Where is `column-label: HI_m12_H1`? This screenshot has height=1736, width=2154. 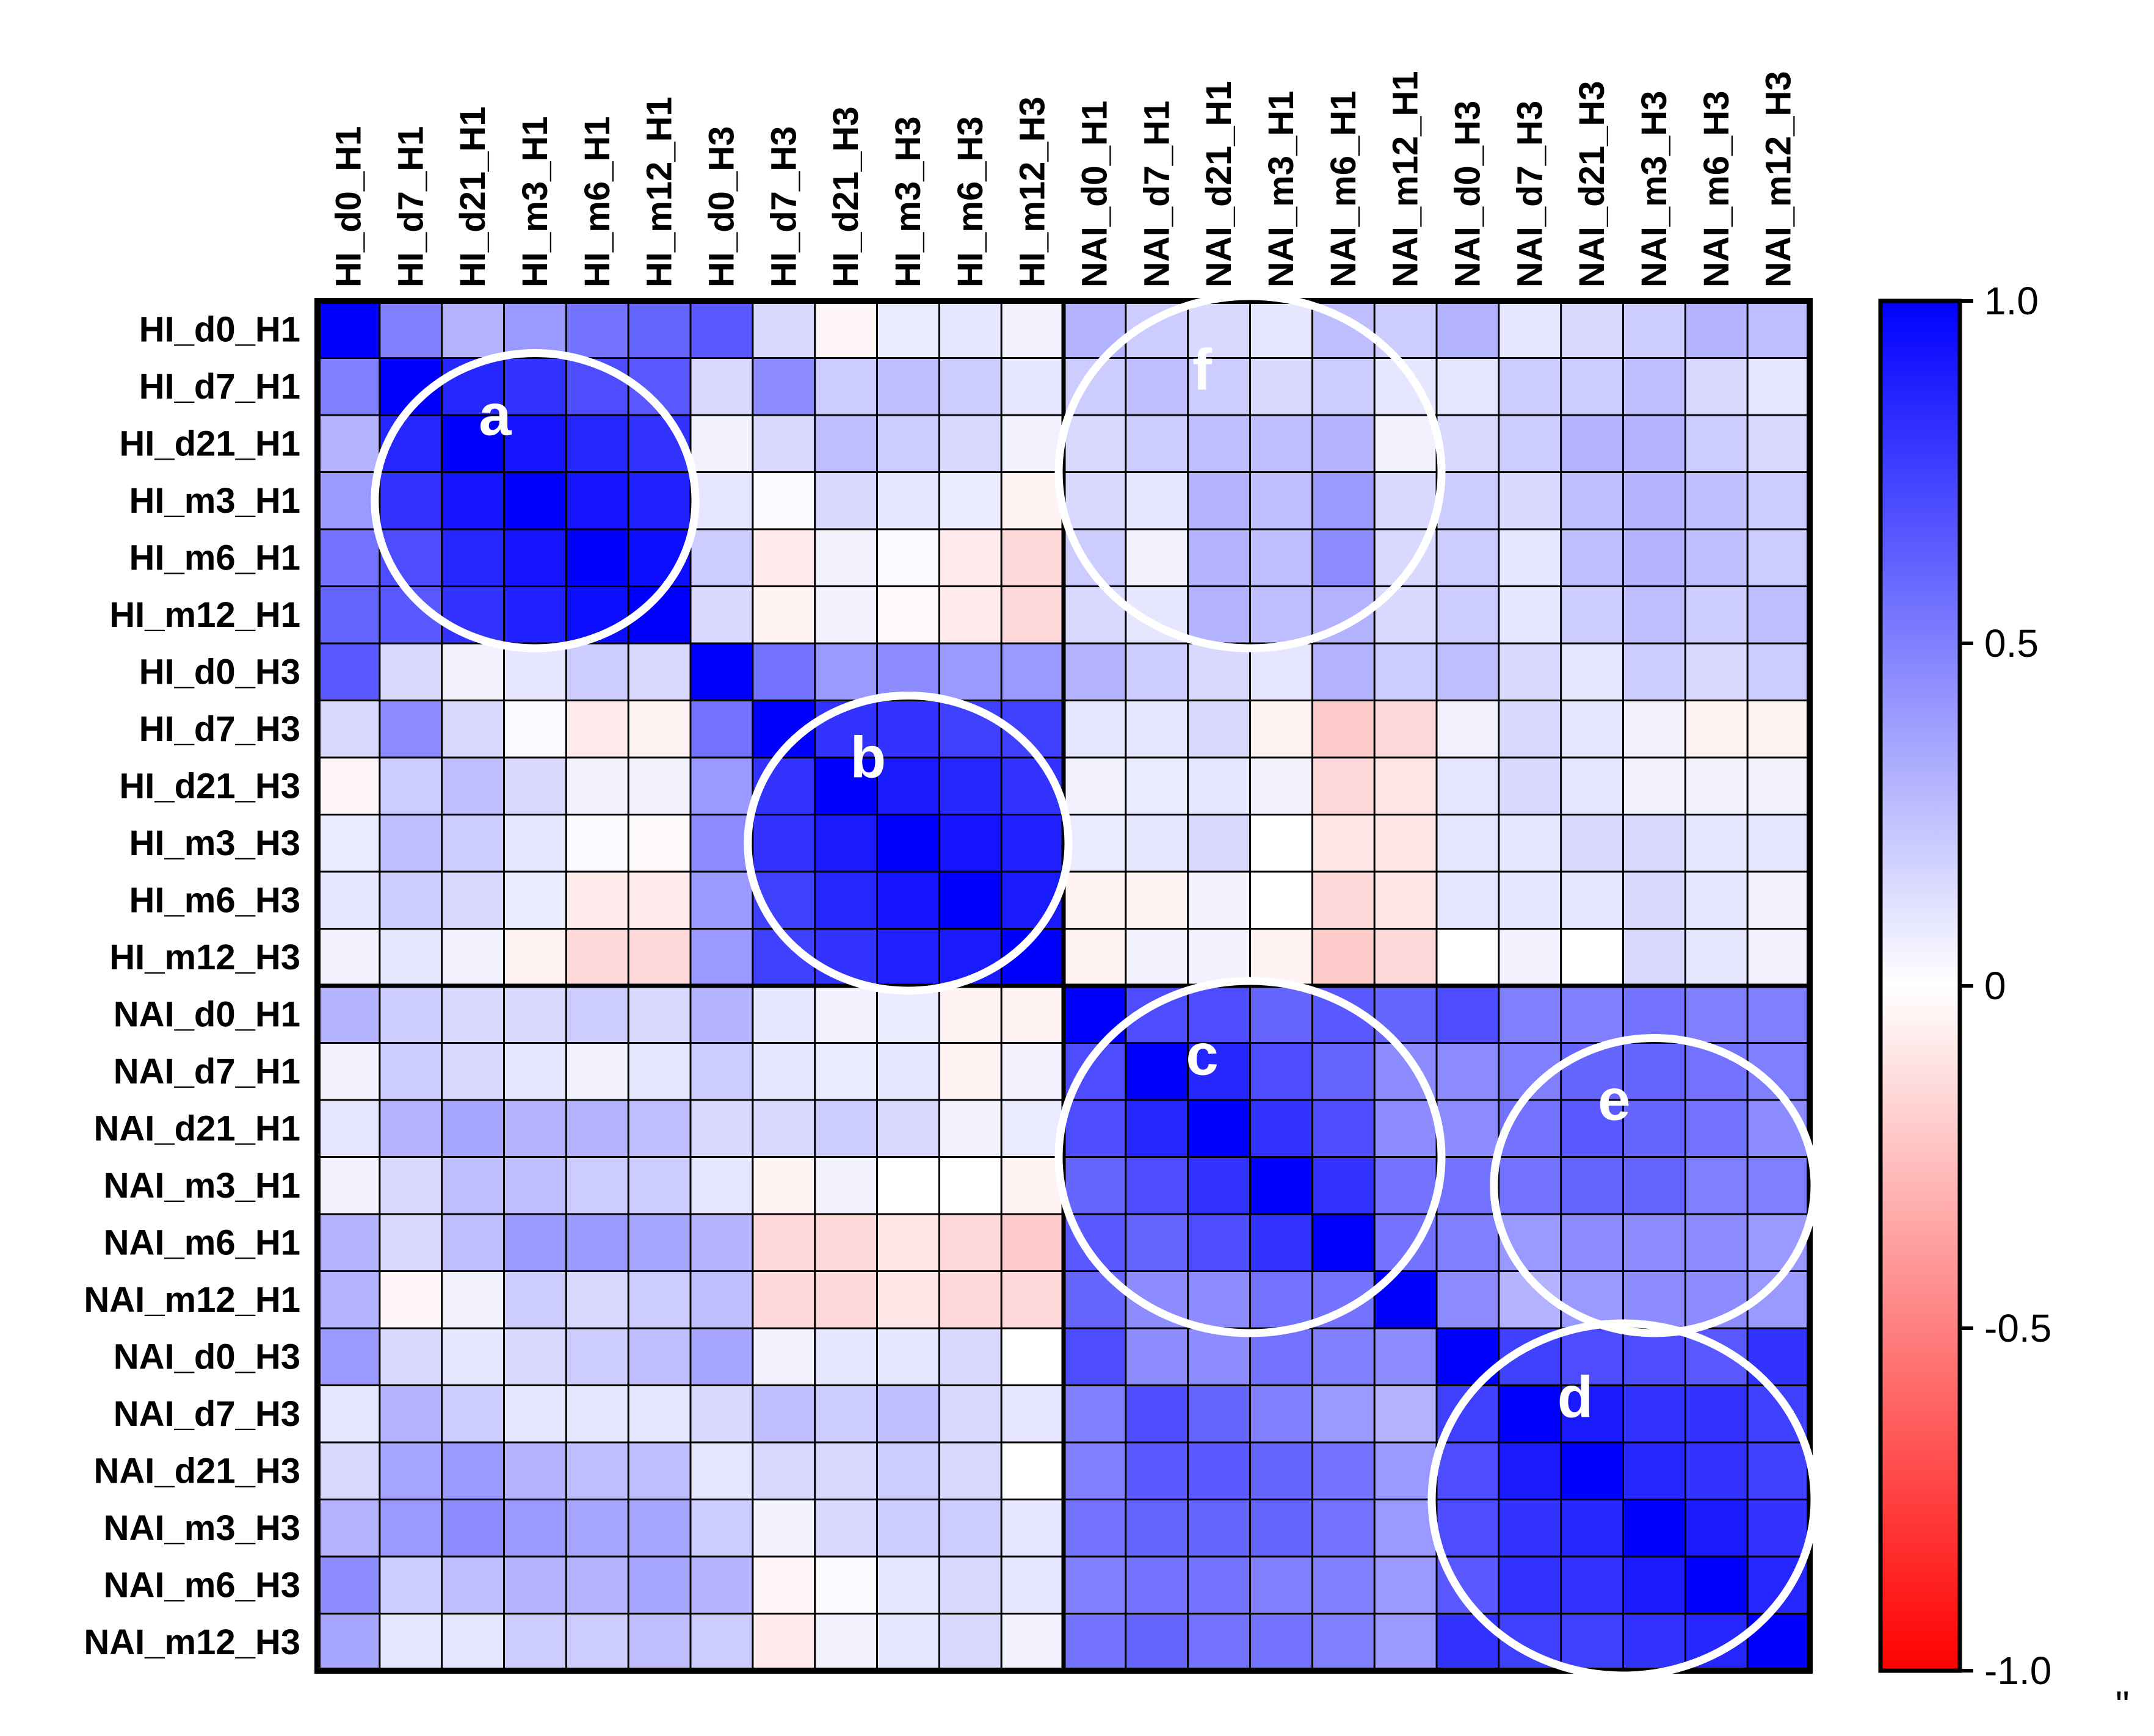
column-label: HI_m12_H1 is located at coordinates (660, 192).